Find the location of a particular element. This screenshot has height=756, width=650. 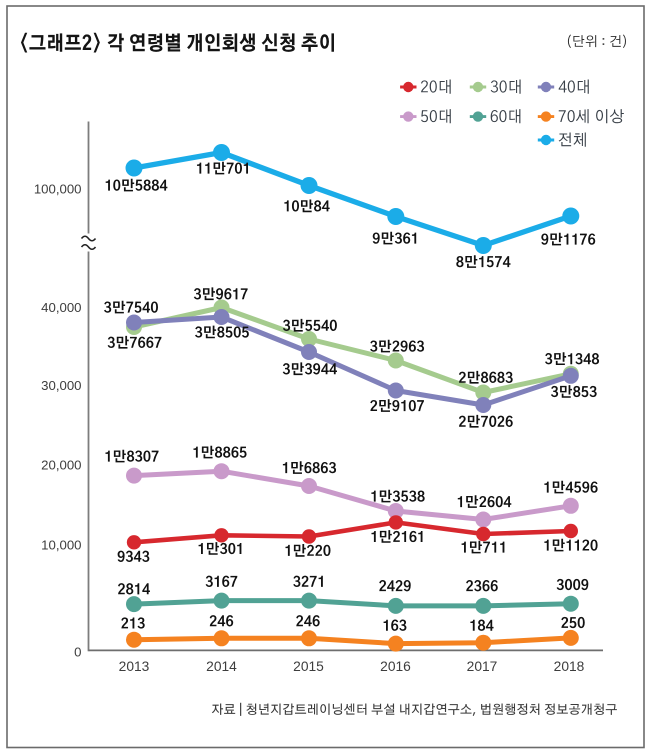

svg-text: 2014 is located at coordinates (221, 666).